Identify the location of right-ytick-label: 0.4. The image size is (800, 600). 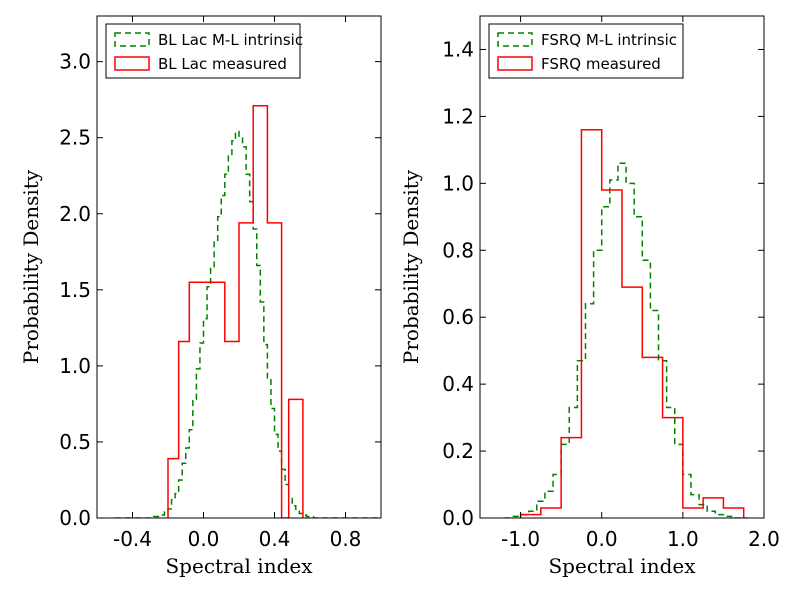
(458, 384).